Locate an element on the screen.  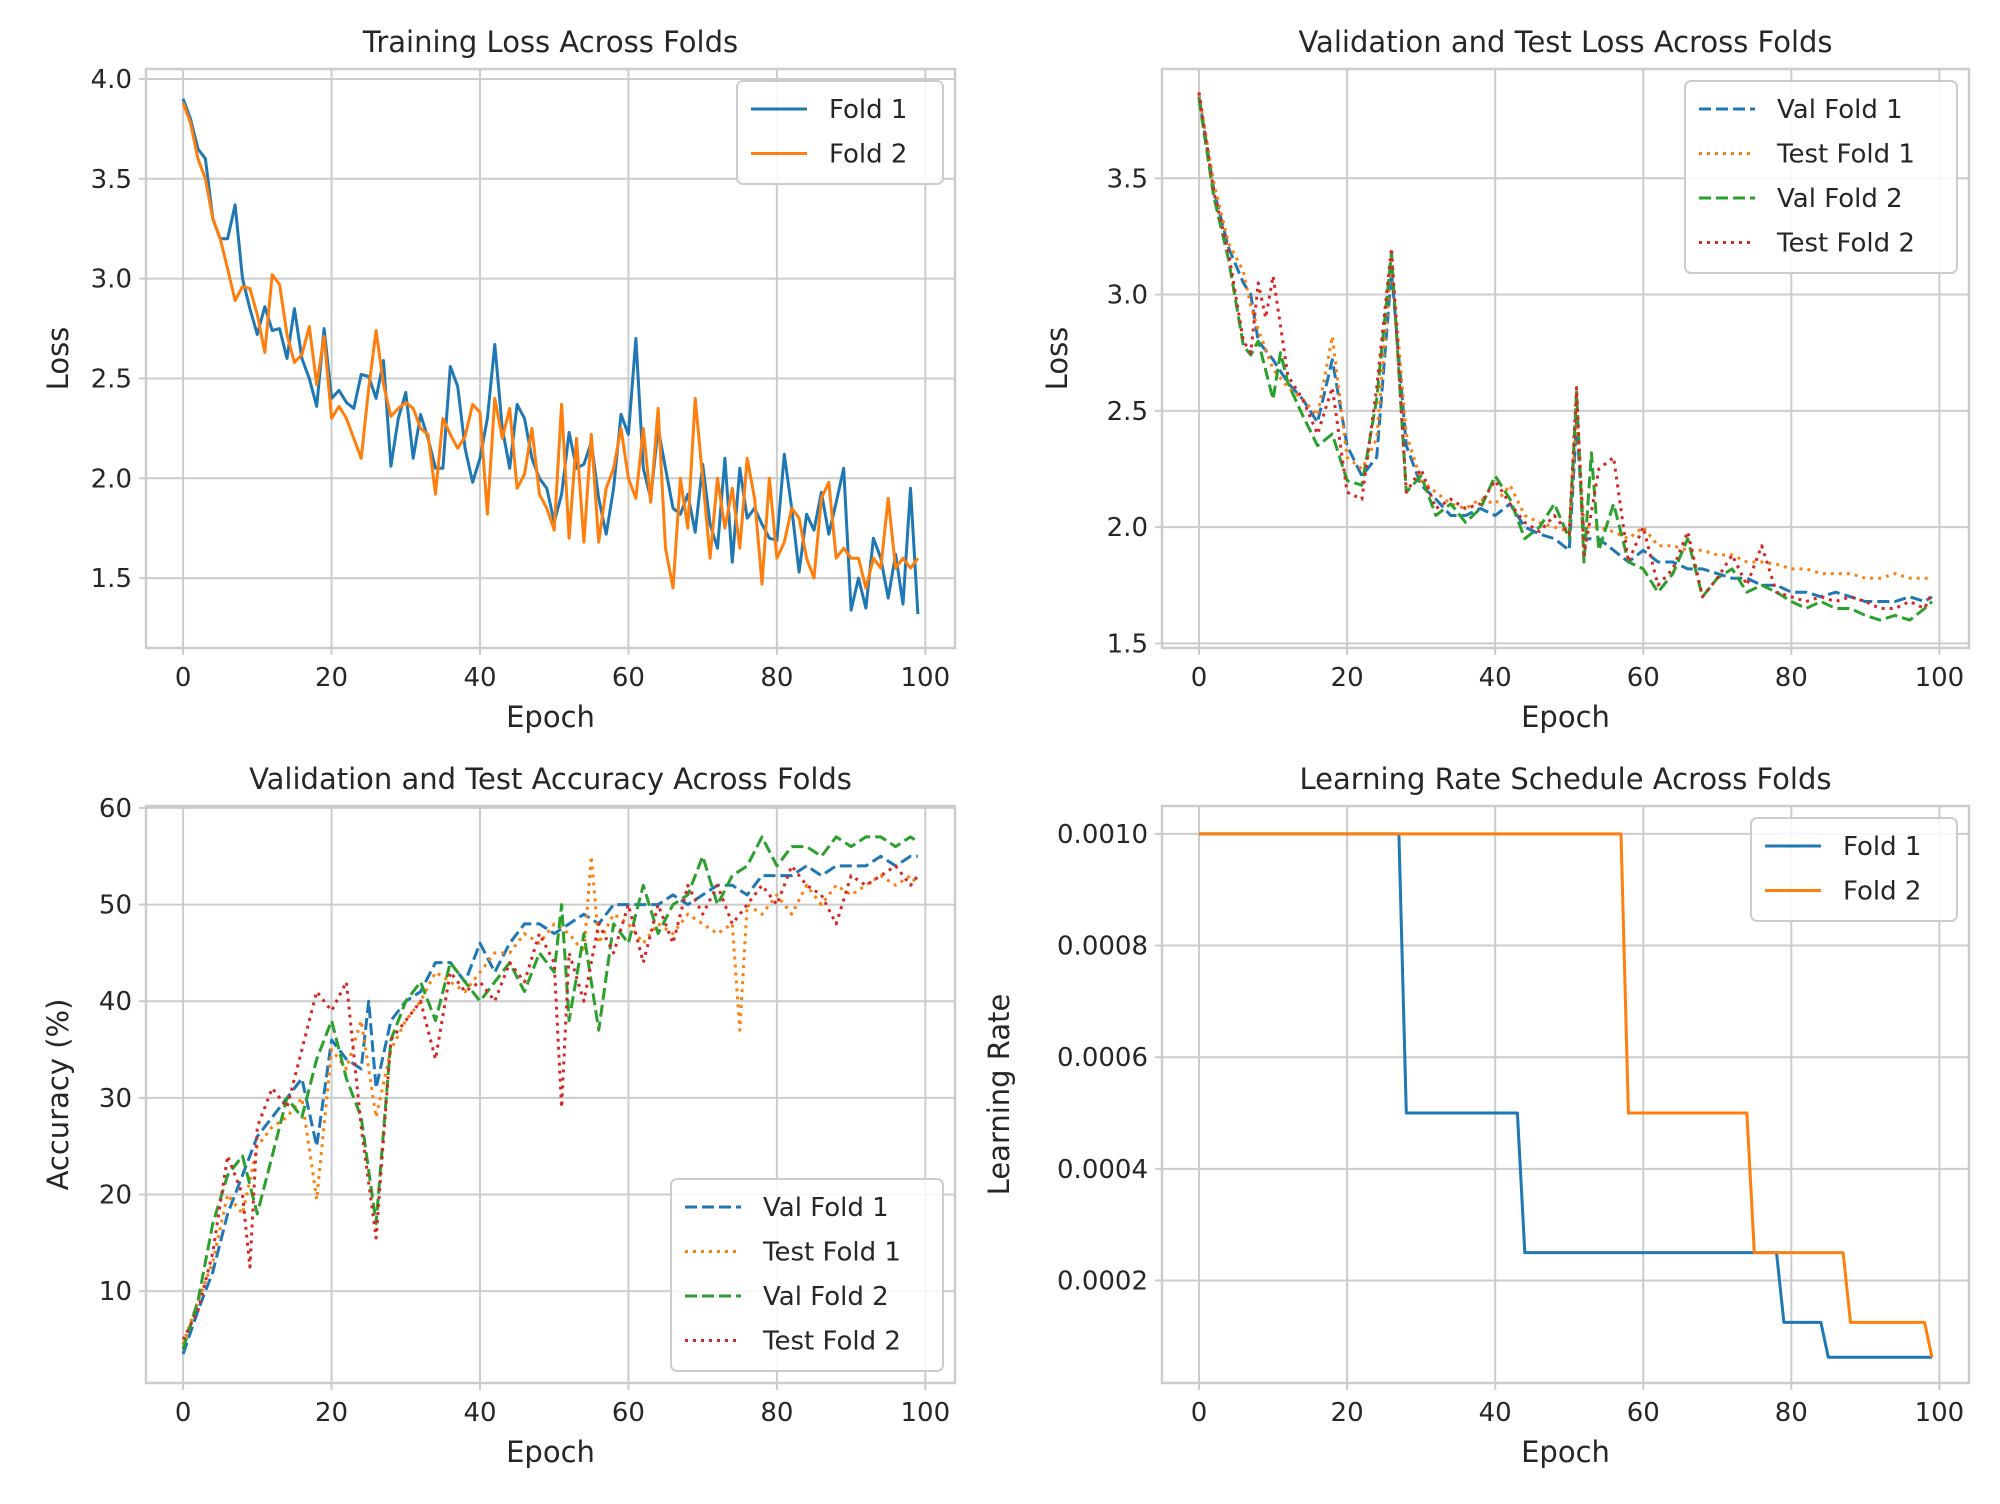
y-axis-label: Accuracy (%) is located at coordinates (58, 1095).